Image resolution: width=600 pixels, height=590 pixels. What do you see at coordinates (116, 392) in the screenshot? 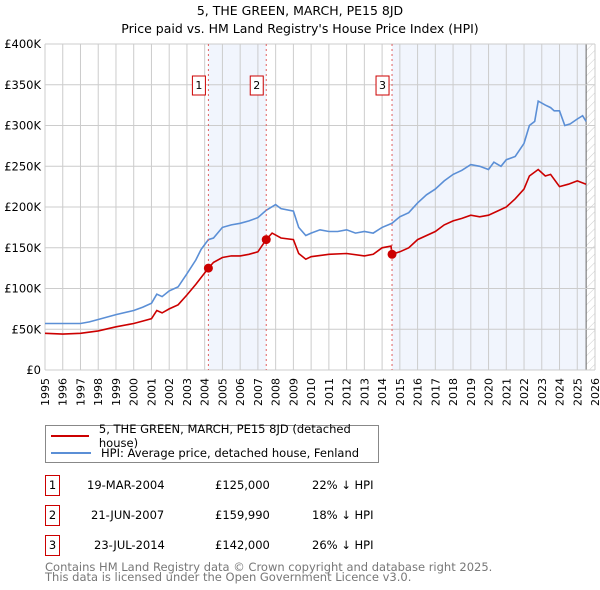
I see `x-tick-label: 1999` at bounding box center [116, 392].